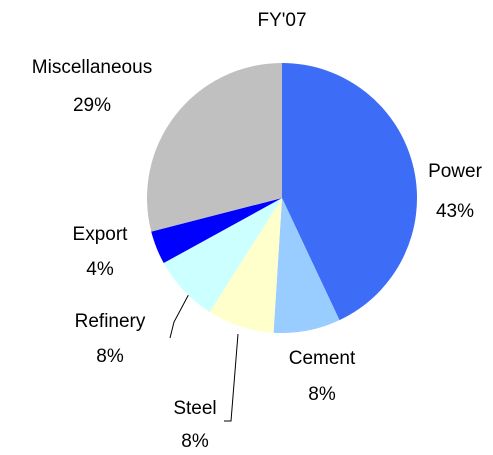  What do you see at coordinates (194, 408) in the screenshot?
I see `slice-label: Steel` at bounding box center [194, 408].